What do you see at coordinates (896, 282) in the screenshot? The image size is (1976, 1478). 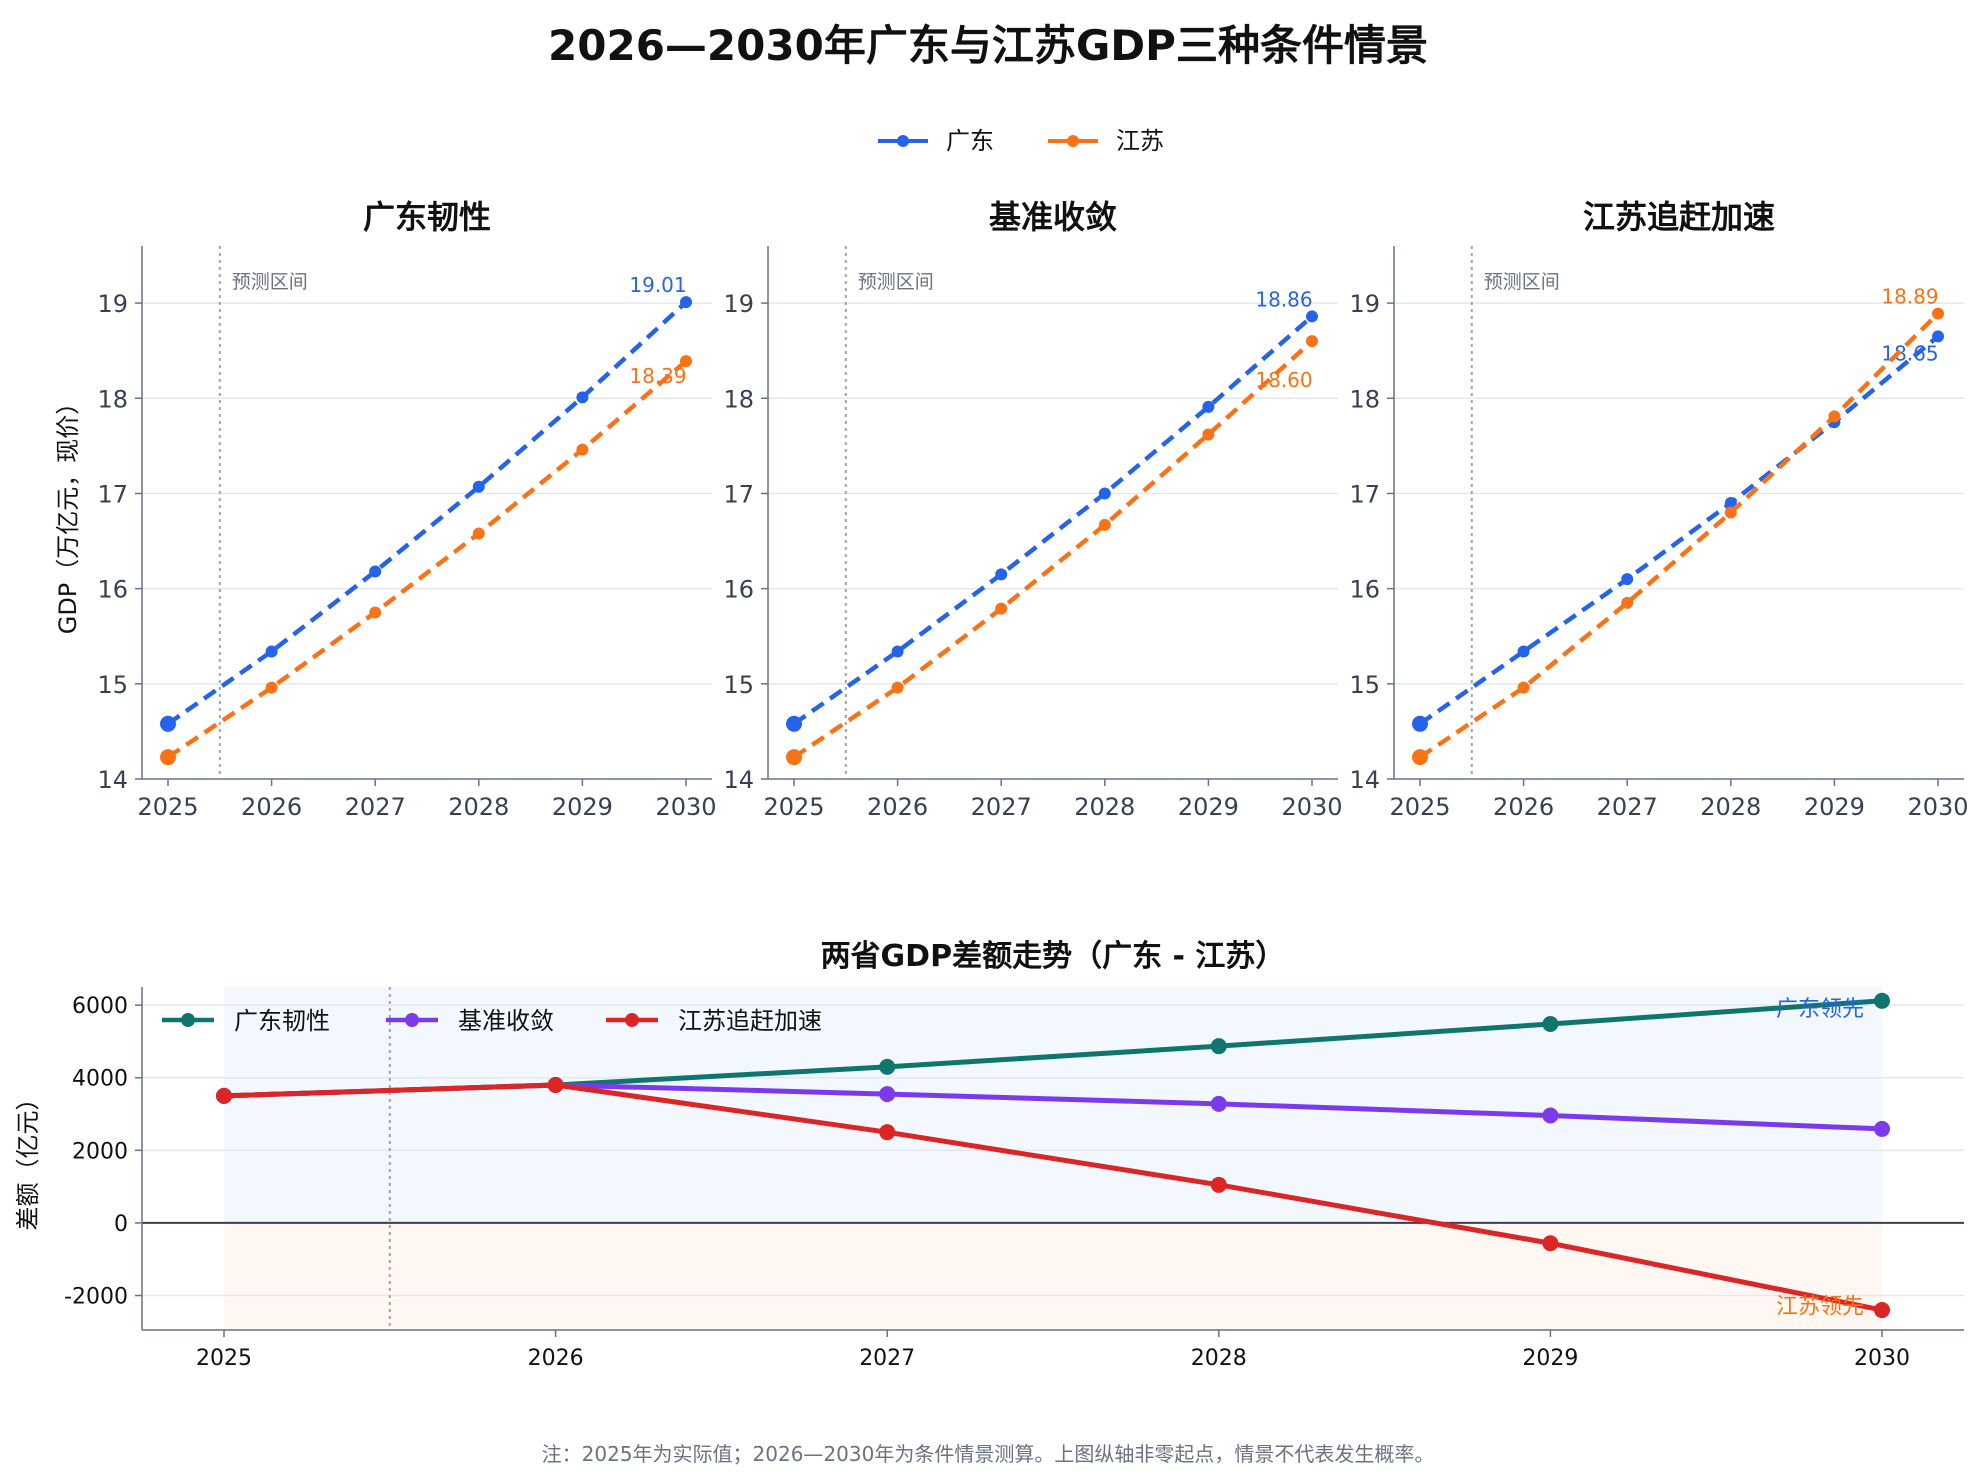 I see `panel-2-forecast-label: 预测区间` at bounding box center [896, 282].